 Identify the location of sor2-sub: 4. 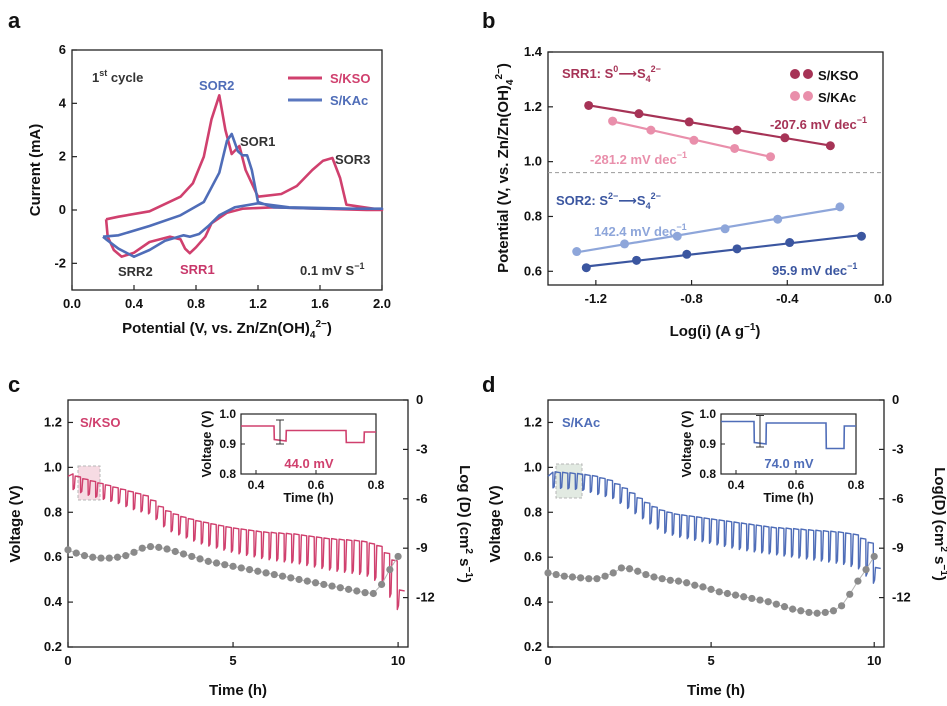
(648, 206).